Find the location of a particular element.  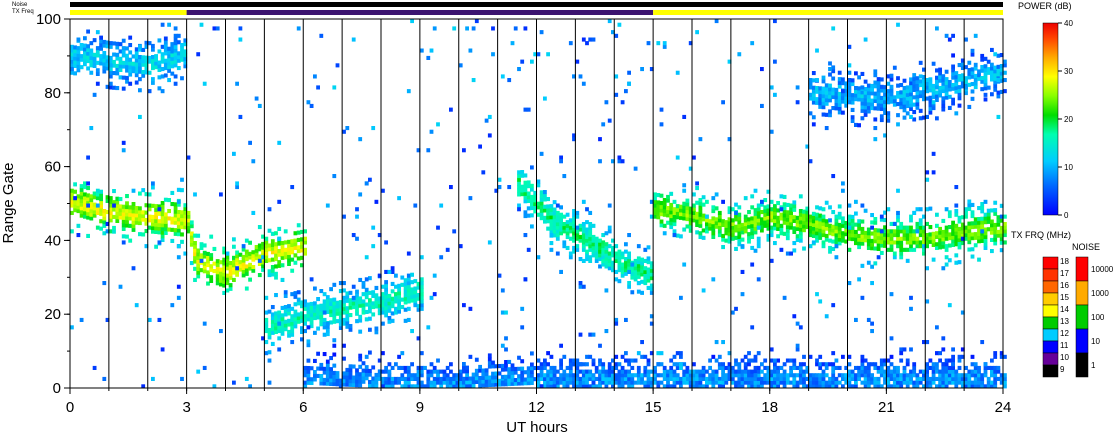

echo-point-1919 is located at coordinates (875, 233).